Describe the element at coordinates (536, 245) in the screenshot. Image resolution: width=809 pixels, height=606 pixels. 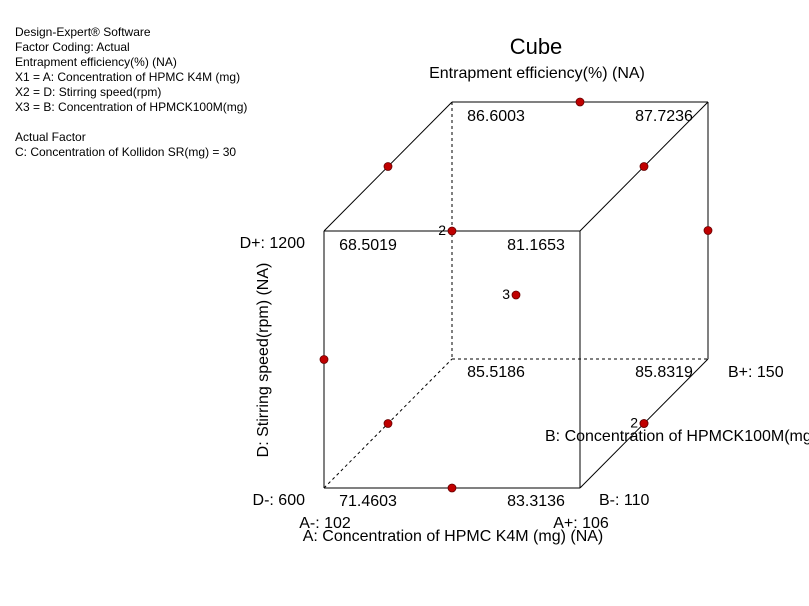
I see `corner-value: 81.1653` at that location.